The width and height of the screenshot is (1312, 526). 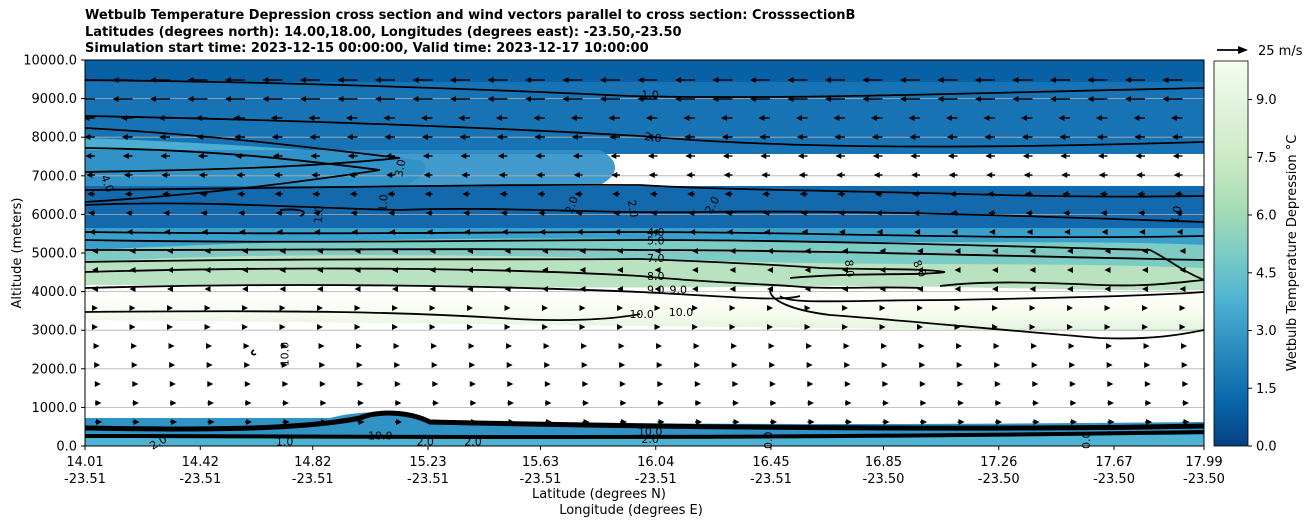 What do you see at coordinates (1203, 462) in the screenshot?
I see `x-tick-label-latitude: 17.99` at bounding box center [1203, 462].